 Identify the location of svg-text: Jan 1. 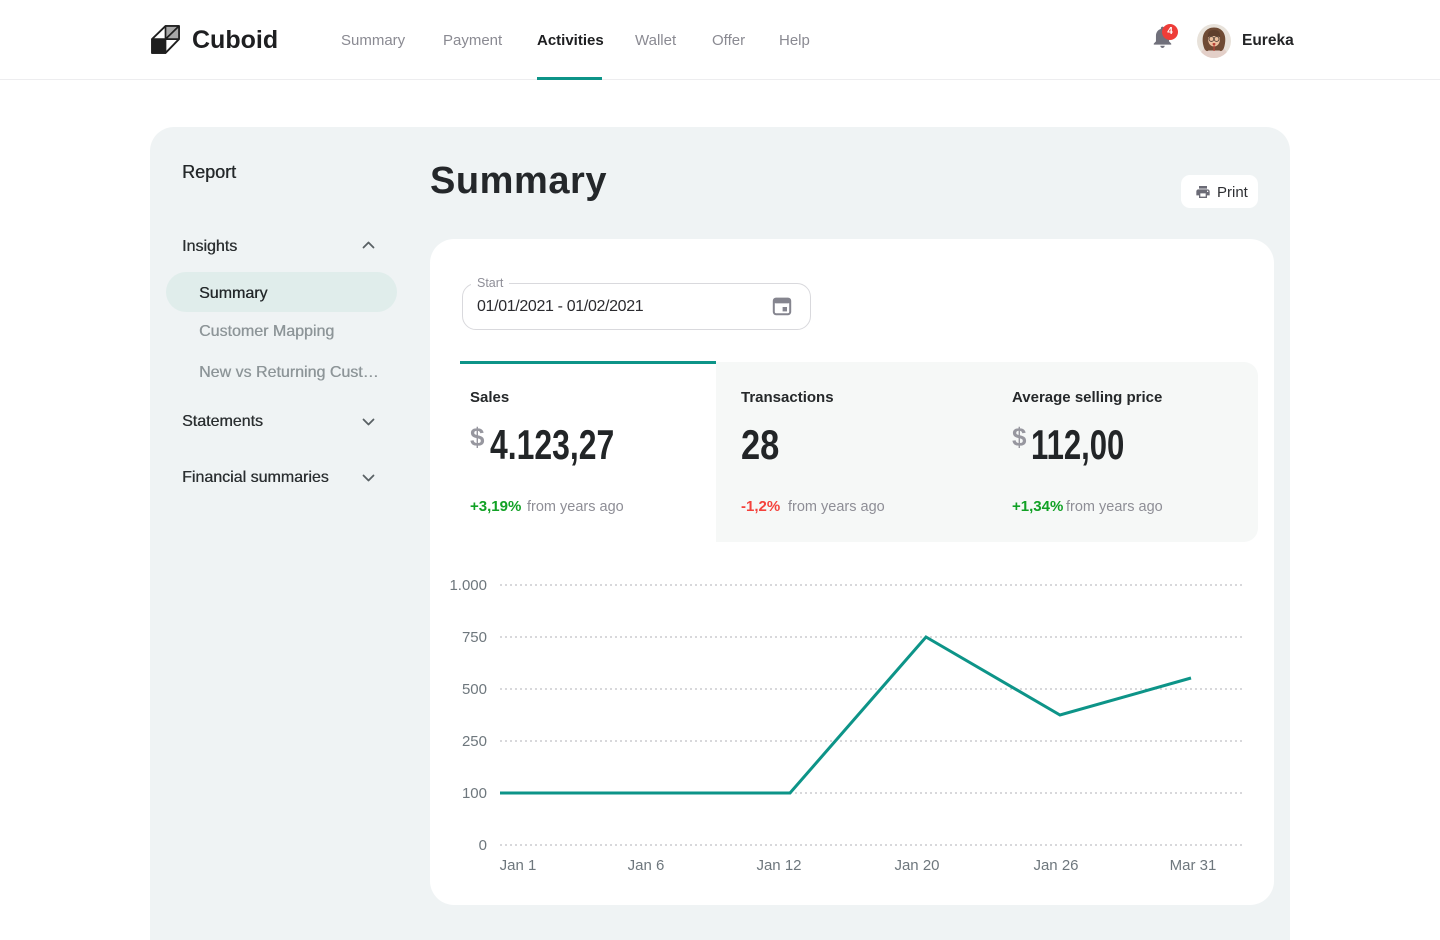
(518, 865).